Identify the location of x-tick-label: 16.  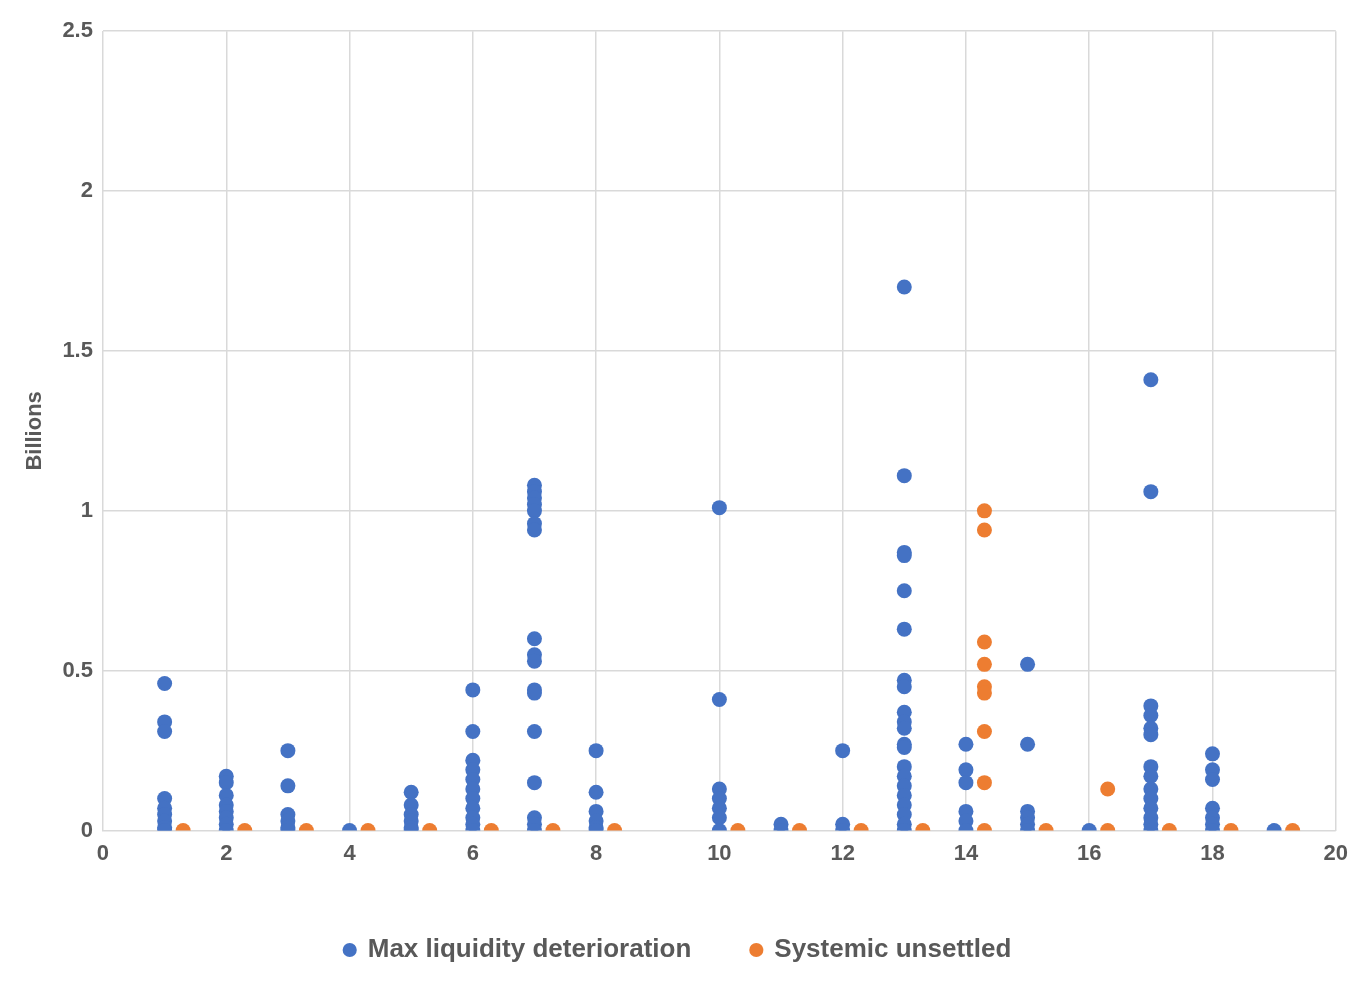
(1089, 852).